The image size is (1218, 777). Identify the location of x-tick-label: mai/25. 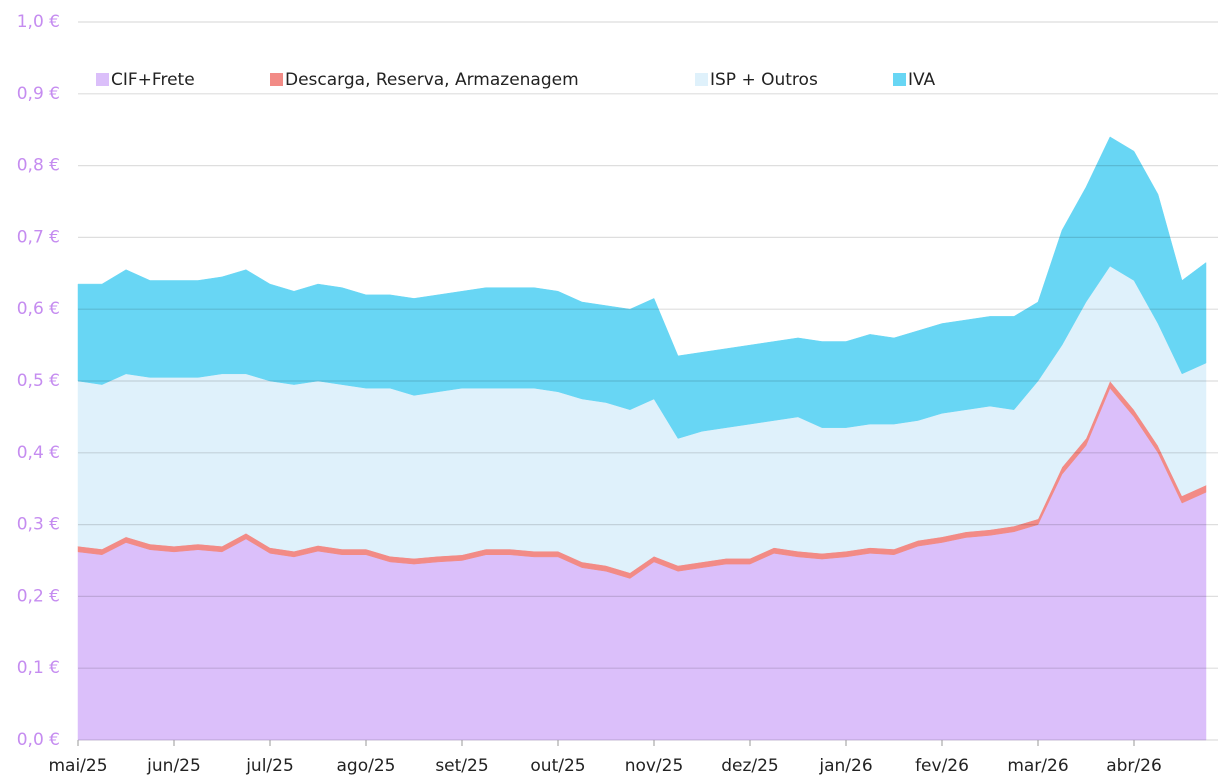
(77, 766).